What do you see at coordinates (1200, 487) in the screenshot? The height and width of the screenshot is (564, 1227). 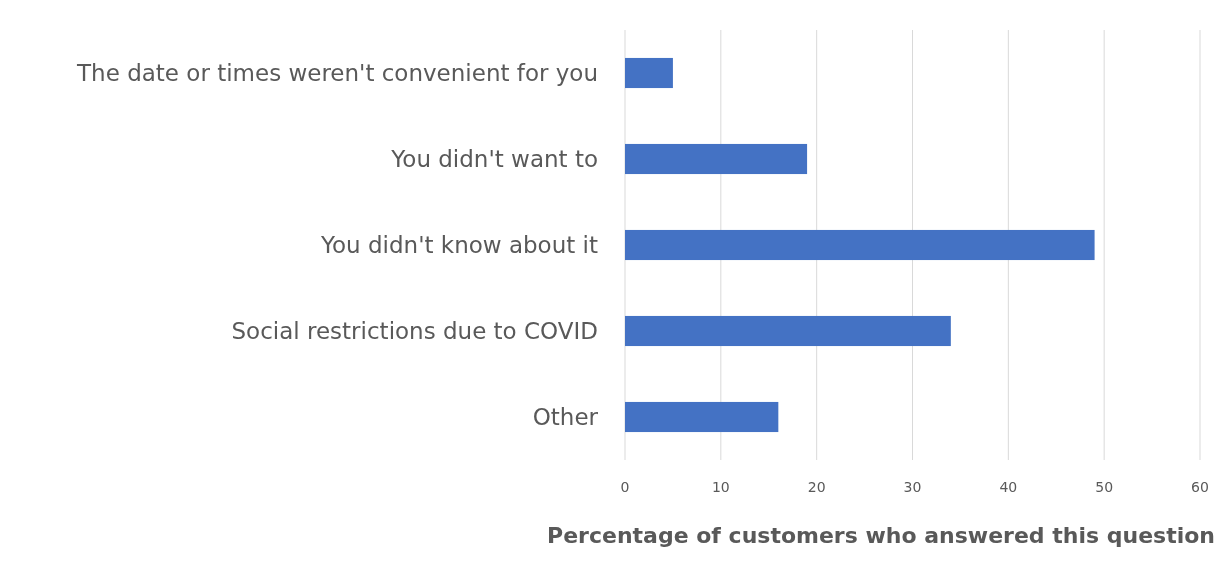 I see `x-tick-label: 60` at bounding box center [1200, 487].